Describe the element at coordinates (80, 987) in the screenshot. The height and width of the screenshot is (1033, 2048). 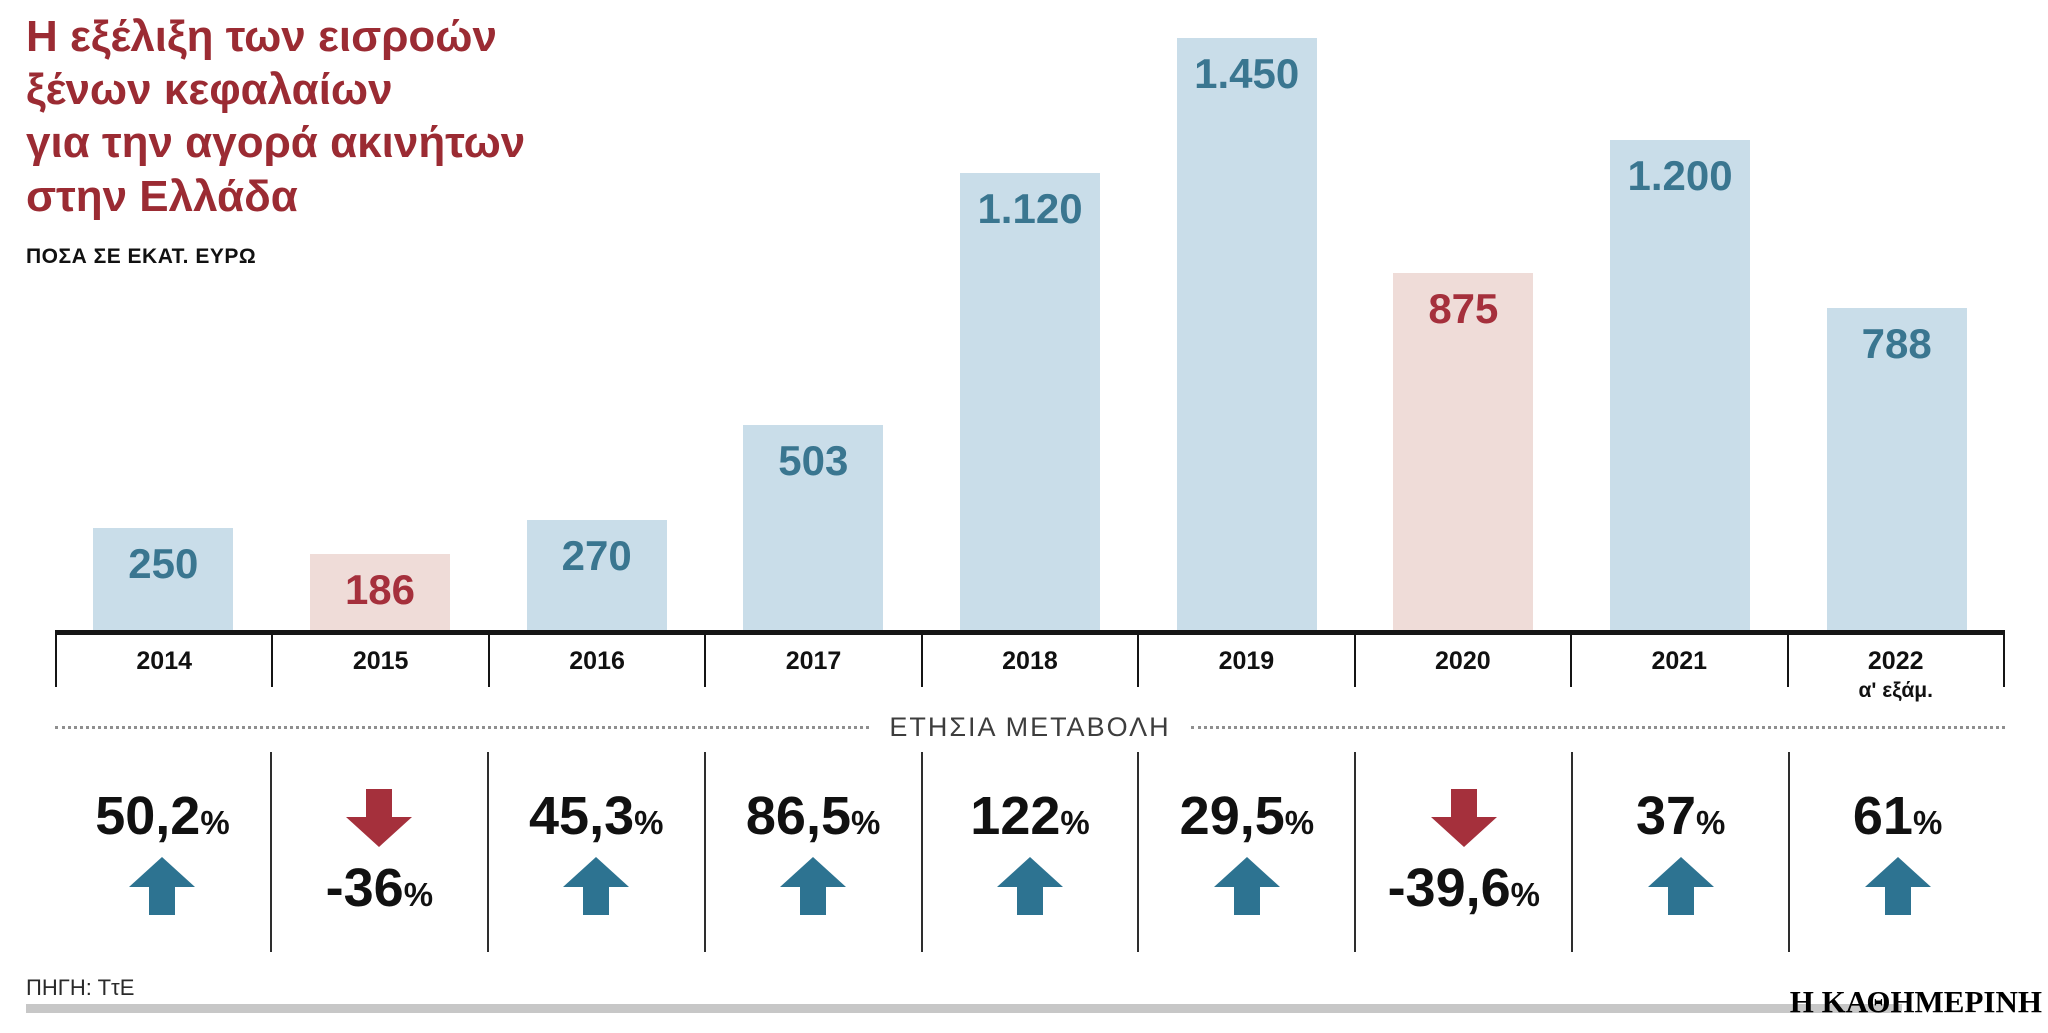
I see `source-note: ΠΗΓΗ: ΤτΕ` at that location.